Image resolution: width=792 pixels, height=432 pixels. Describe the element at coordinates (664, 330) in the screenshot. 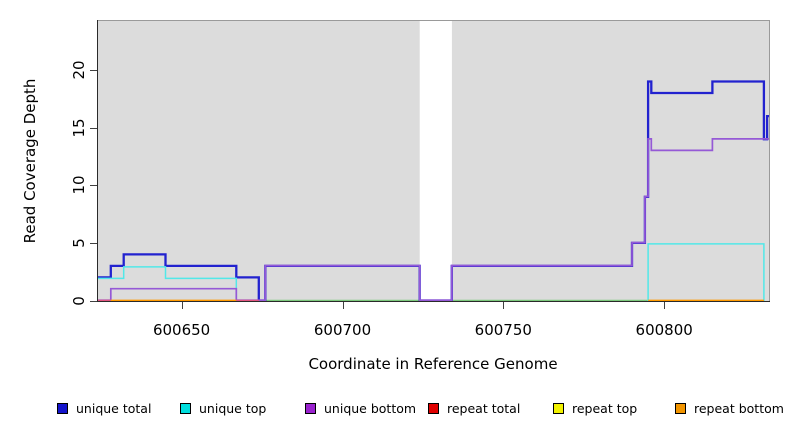

I see `x-tick-label: 600800` at that location.